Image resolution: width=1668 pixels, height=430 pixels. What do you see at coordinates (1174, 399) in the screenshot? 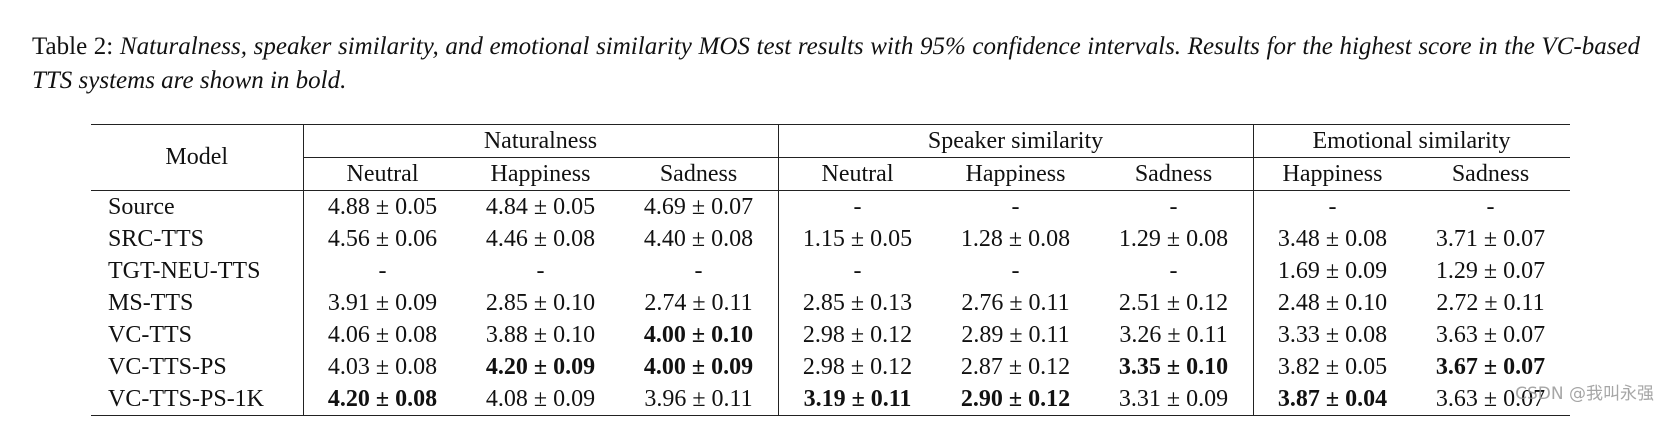
I see `score-cell: 3.31 ± 0.09` at bounding box center [1174, 399].